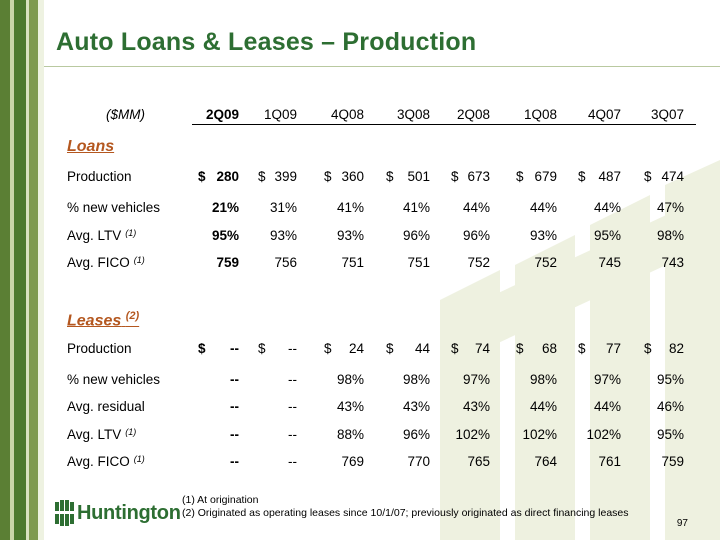 This screenshot has width=720, height=540. What do you see at coordinates (132, 316) in the screenshot?
I see `leases-heading-footnote: (2)` at bounding box center [132, 316].